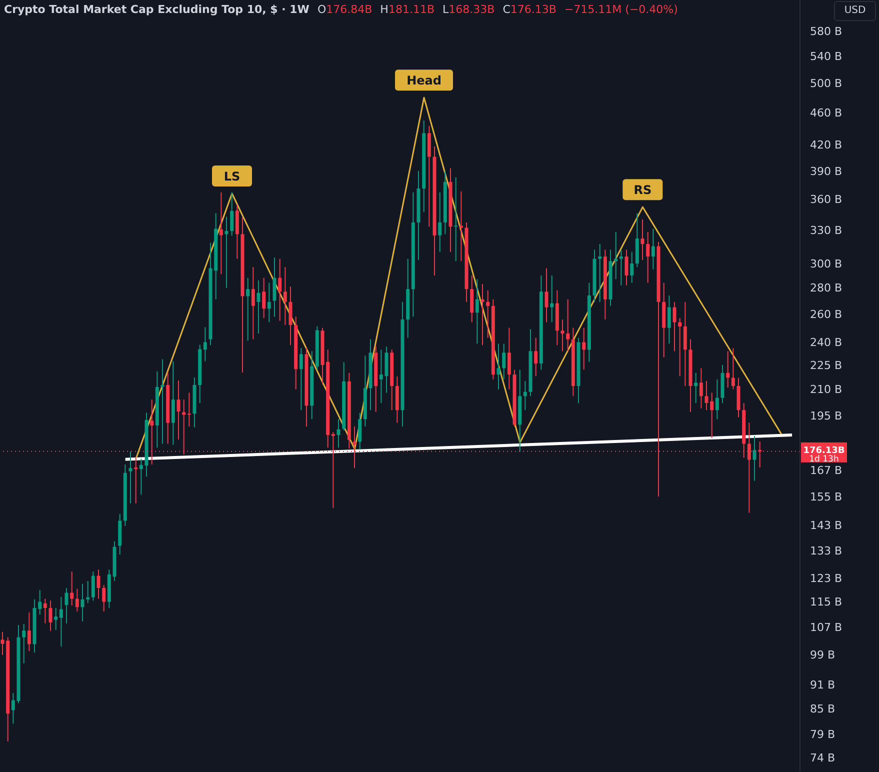 The width and height of the screenshot is (879, 772). Describe the element at coordinates (643, 190) in the screenshot. I see `data-label: RS` at that location.